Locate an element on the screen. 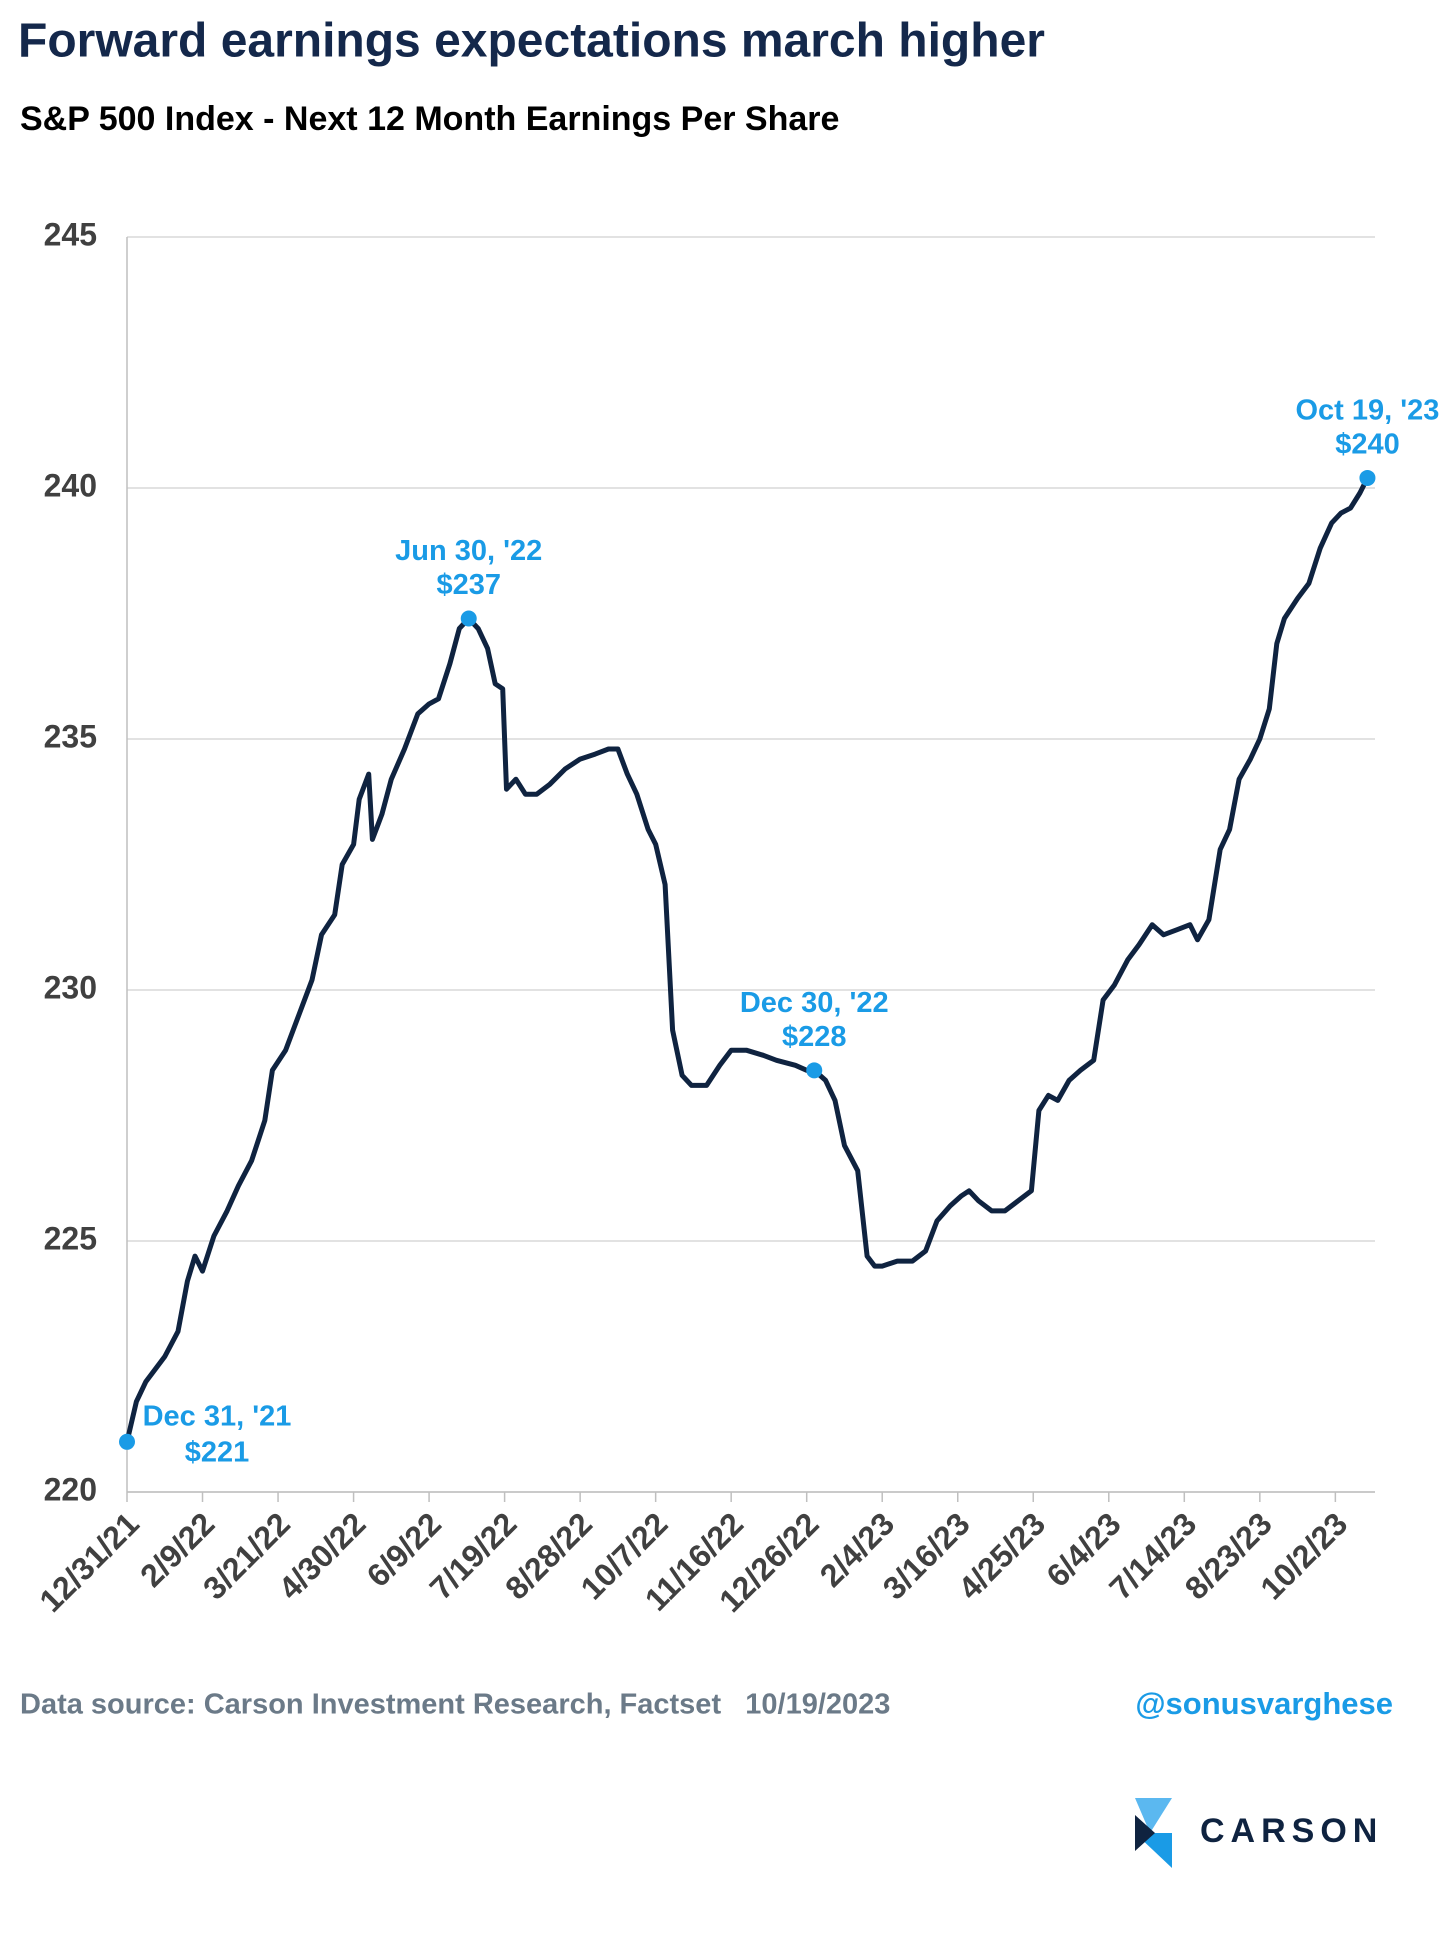 Image resolution: width=1456 pixels, height=1945 pixels. x-tick-label: 4/25/23 is located at coordinates (1001, 1555).